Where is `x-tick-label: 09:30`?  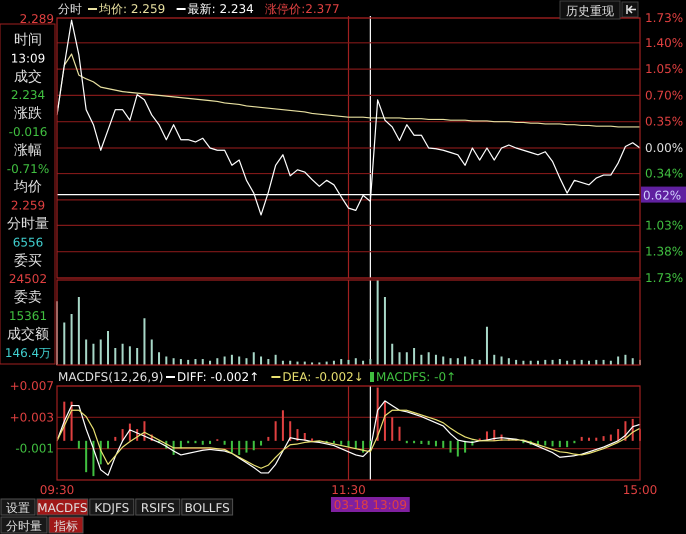
x-tick-label: 09:30 is located at coordinates (57, 490).